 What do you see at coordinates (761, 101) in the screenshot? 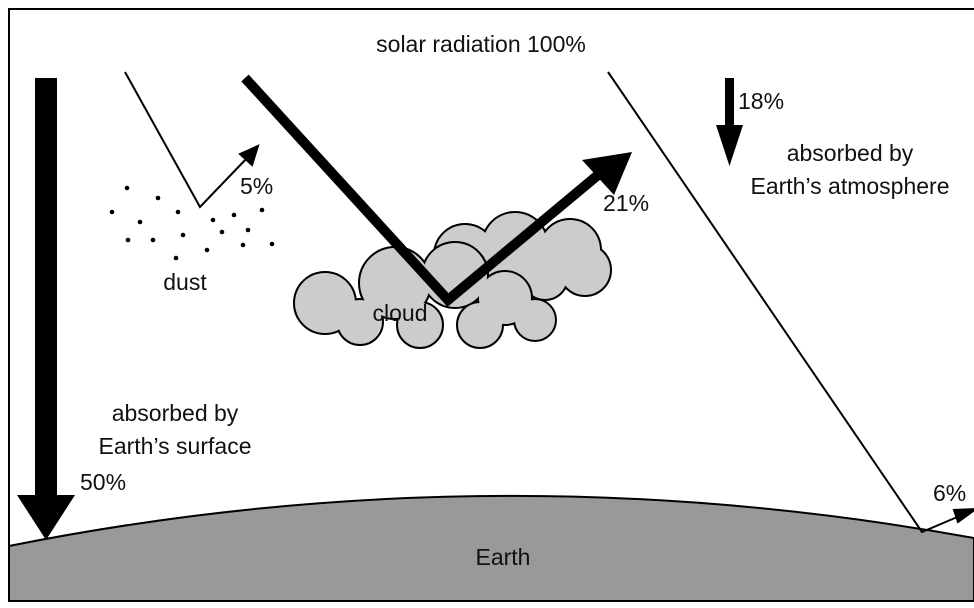
I see `label: 18%` at bounding box center [761, 101].